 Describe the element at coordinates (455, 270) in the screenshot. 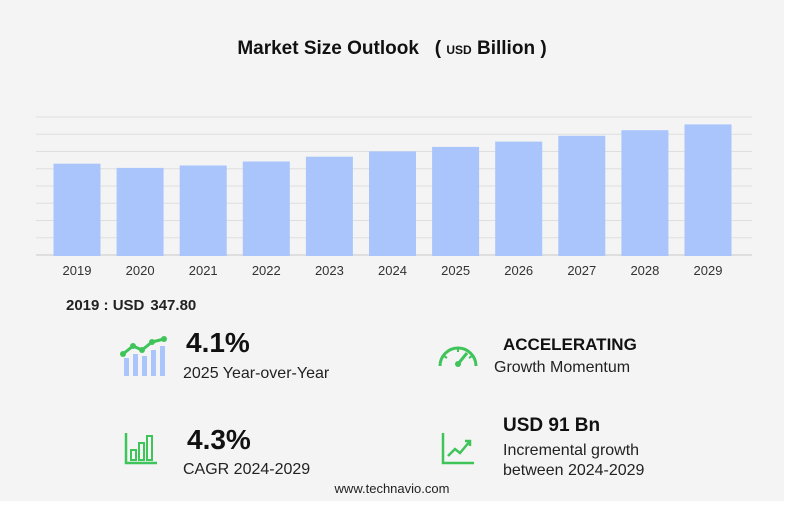

I see `x-tick-label-2025: 2025` at that location.